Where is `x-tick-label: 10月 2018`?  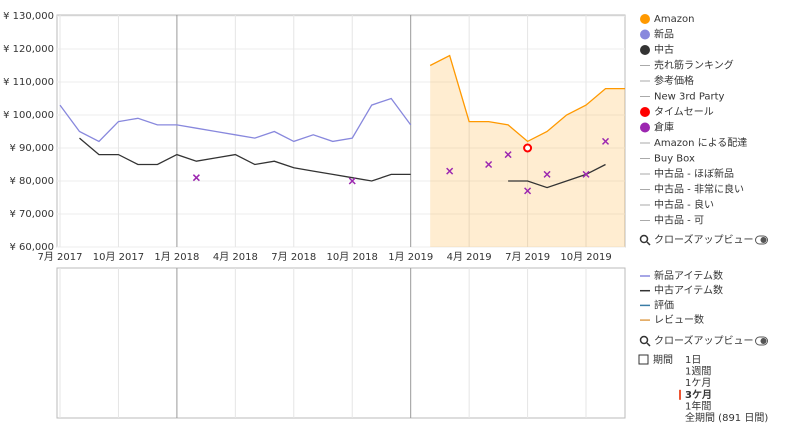 x-tick-label: 10月 2018 is located at coordinates (352, 257).